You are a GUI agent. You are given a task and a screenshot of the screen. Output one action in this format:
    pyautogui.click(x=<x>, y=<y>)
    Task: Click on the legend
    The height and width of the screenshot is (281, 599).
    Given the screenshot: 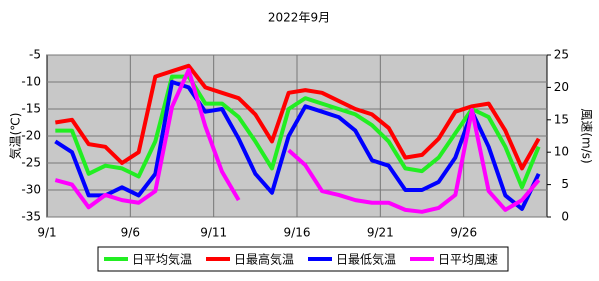 What is the action you would take?
    pyautogui.click(x=303, y=259)
    